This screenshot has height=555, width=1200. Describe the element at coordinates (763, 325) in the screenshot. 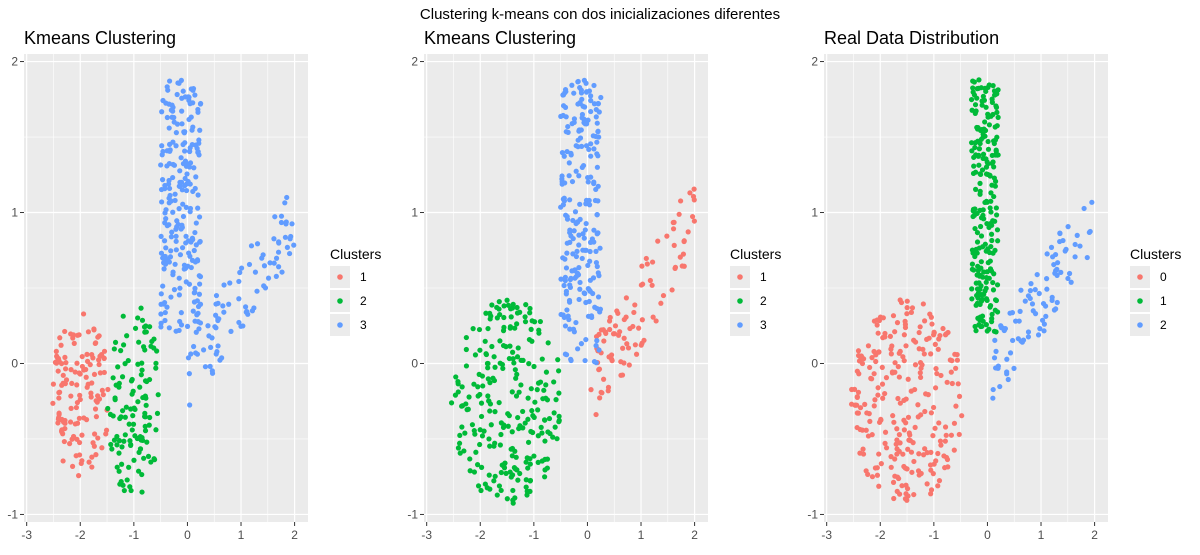

I see `legend-label: 3` at that location.